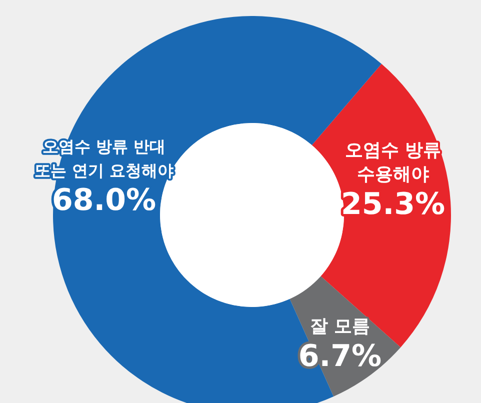 This screenshot has width=481, height=403. What do you see at coordinates (340, 326) in the screenshot?
I see `slice-label: 잘 모름` at bounding box center [340, 326].